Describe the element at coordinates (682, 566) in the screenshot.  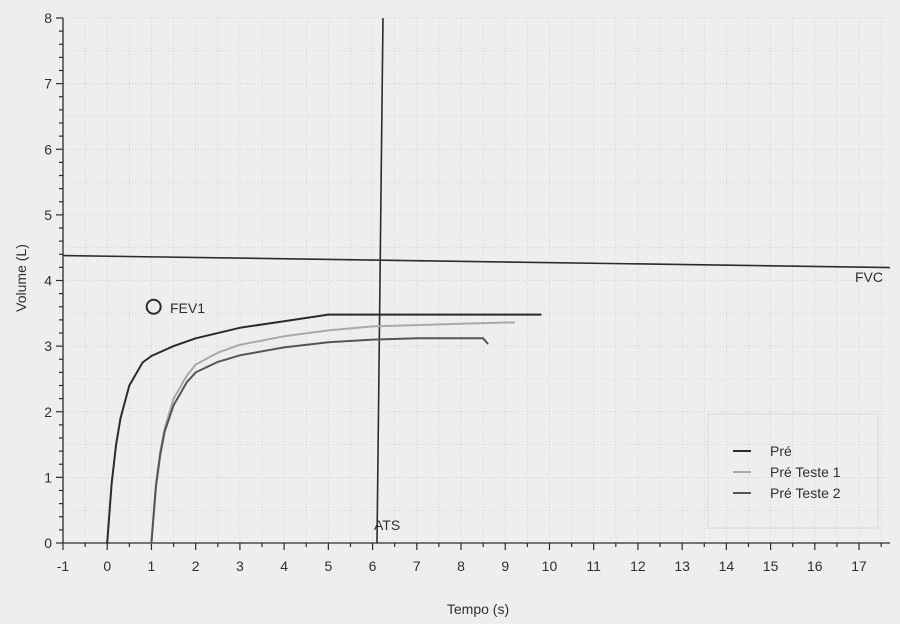
I see `x-tick-label: 13` at that location.